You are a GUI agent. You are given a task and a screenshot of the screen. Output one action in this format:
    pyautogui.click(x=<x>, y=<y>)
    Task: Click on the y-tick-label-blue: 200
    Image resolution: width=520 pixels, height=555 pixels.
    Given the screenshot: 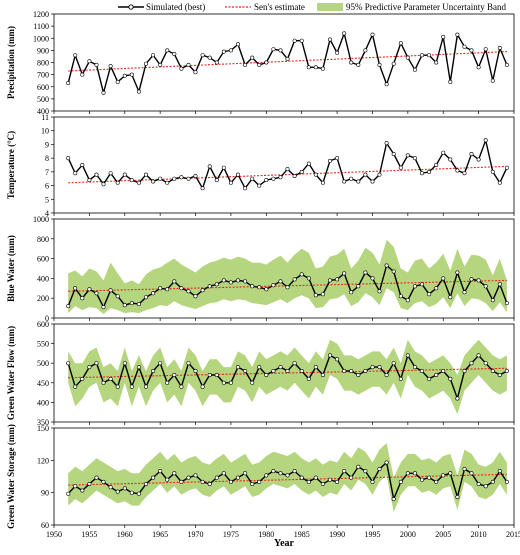 What is the action you would take?
    pyautogui.click(x=43, y=298)
    